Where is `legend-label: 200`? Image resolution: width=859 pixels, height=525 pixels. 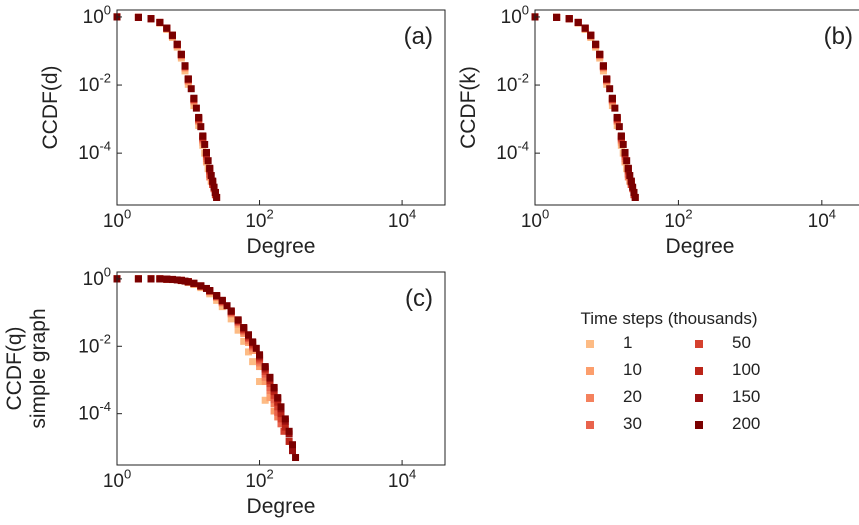
legend-label: 200 is located at coordinates (746, 423).